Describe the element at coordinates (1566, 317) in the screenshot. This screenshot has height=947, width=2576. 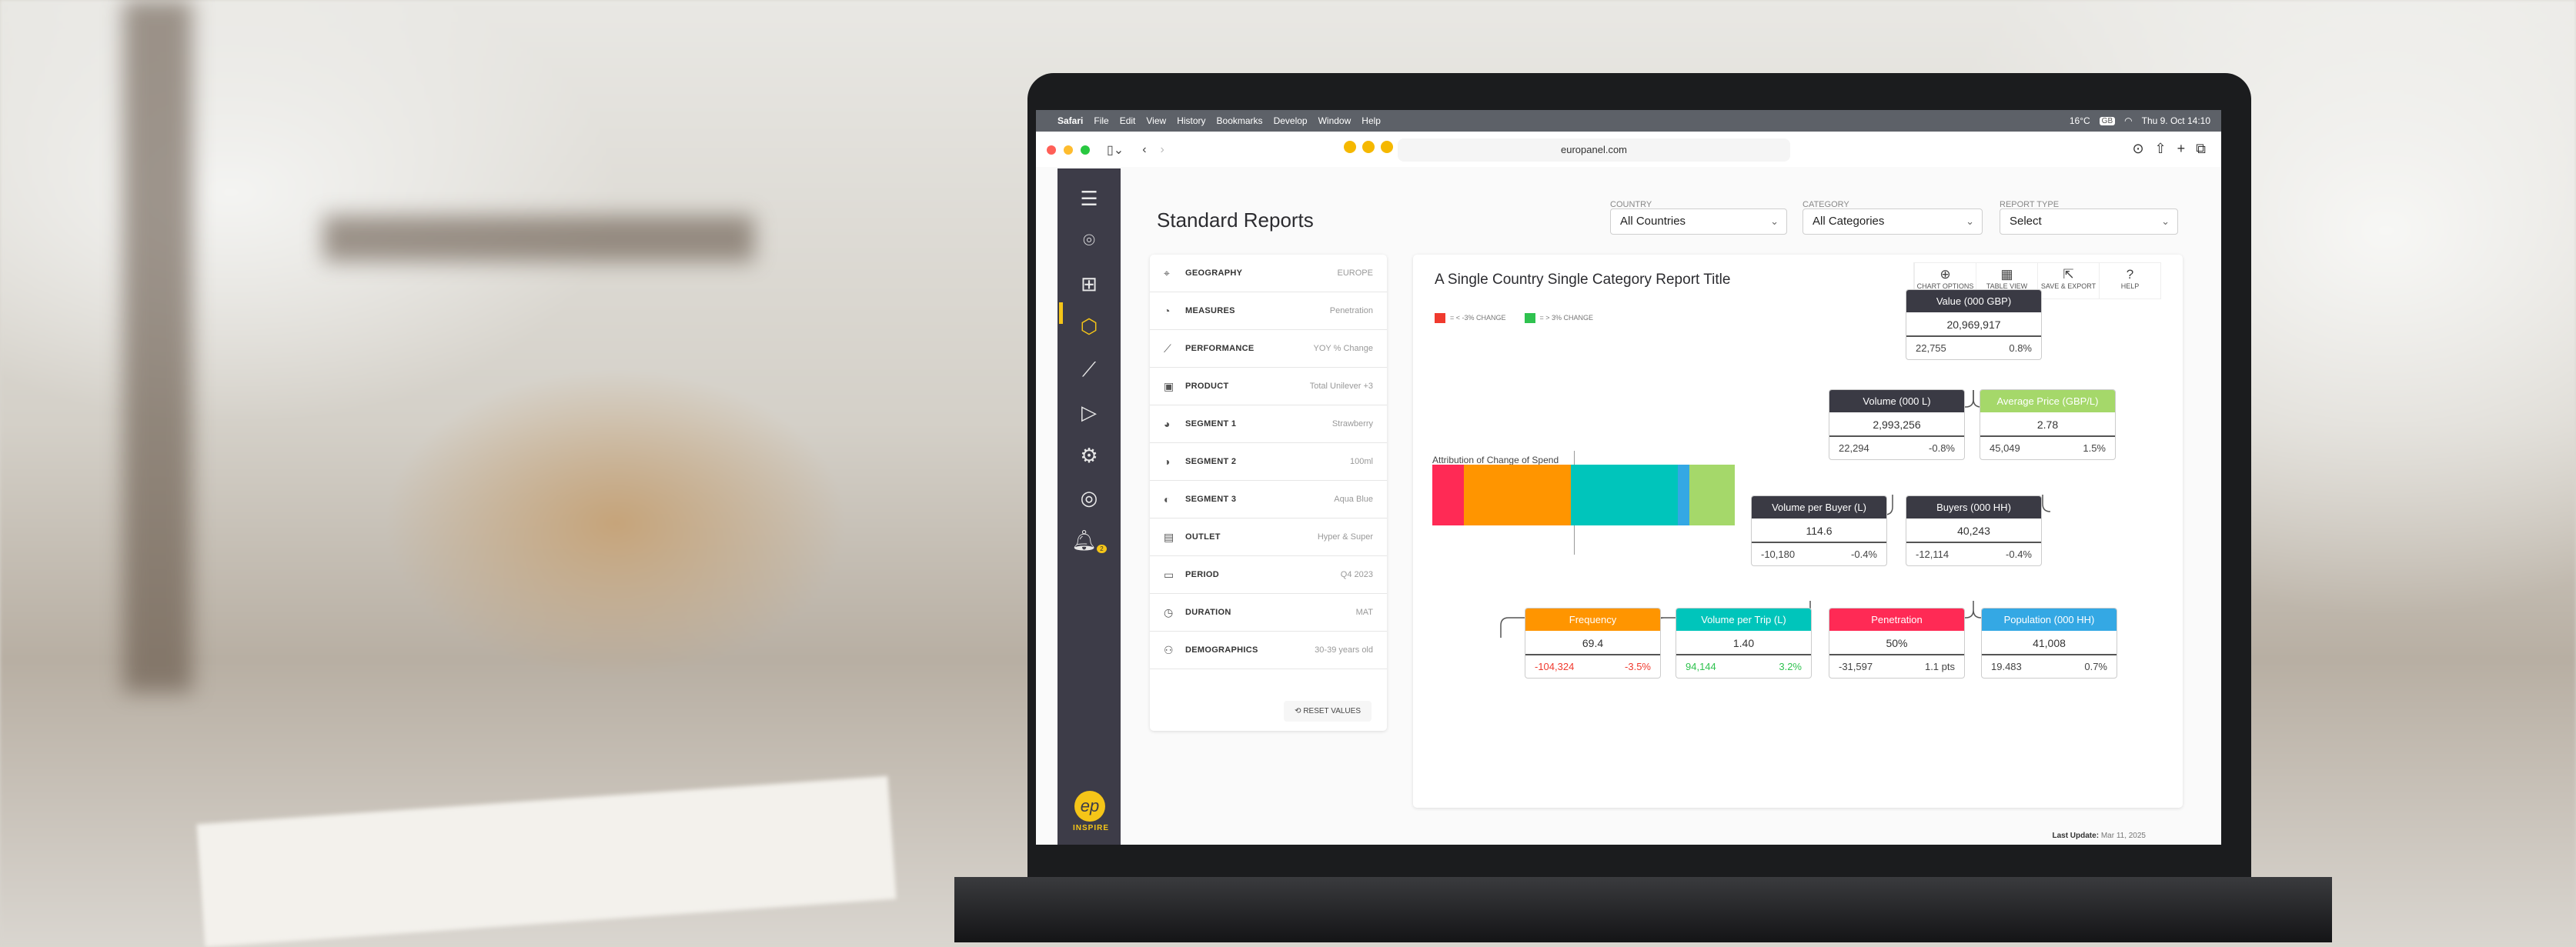
I see `legend-label: = > 3% CHANGE` at that location.